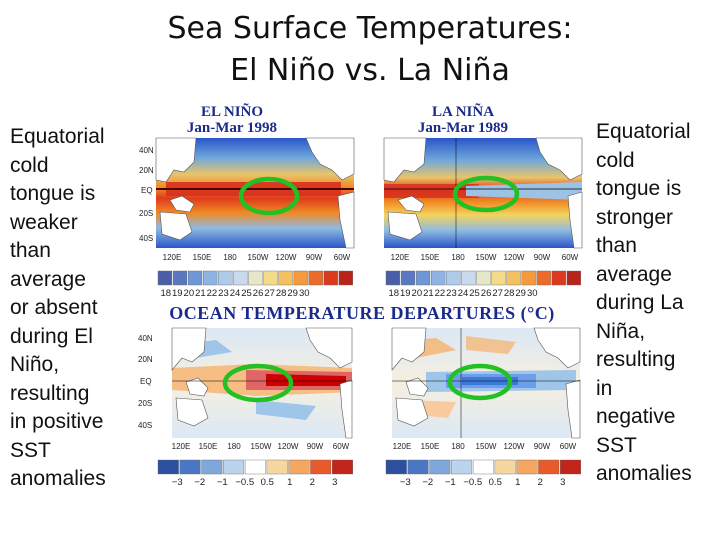 Image resolution: width=720 pixels, height=540 pixels. What do you see at coordinates (177, 293) in the screenshot?
I see `scale-label: 19` at bounding box center [177, 293].